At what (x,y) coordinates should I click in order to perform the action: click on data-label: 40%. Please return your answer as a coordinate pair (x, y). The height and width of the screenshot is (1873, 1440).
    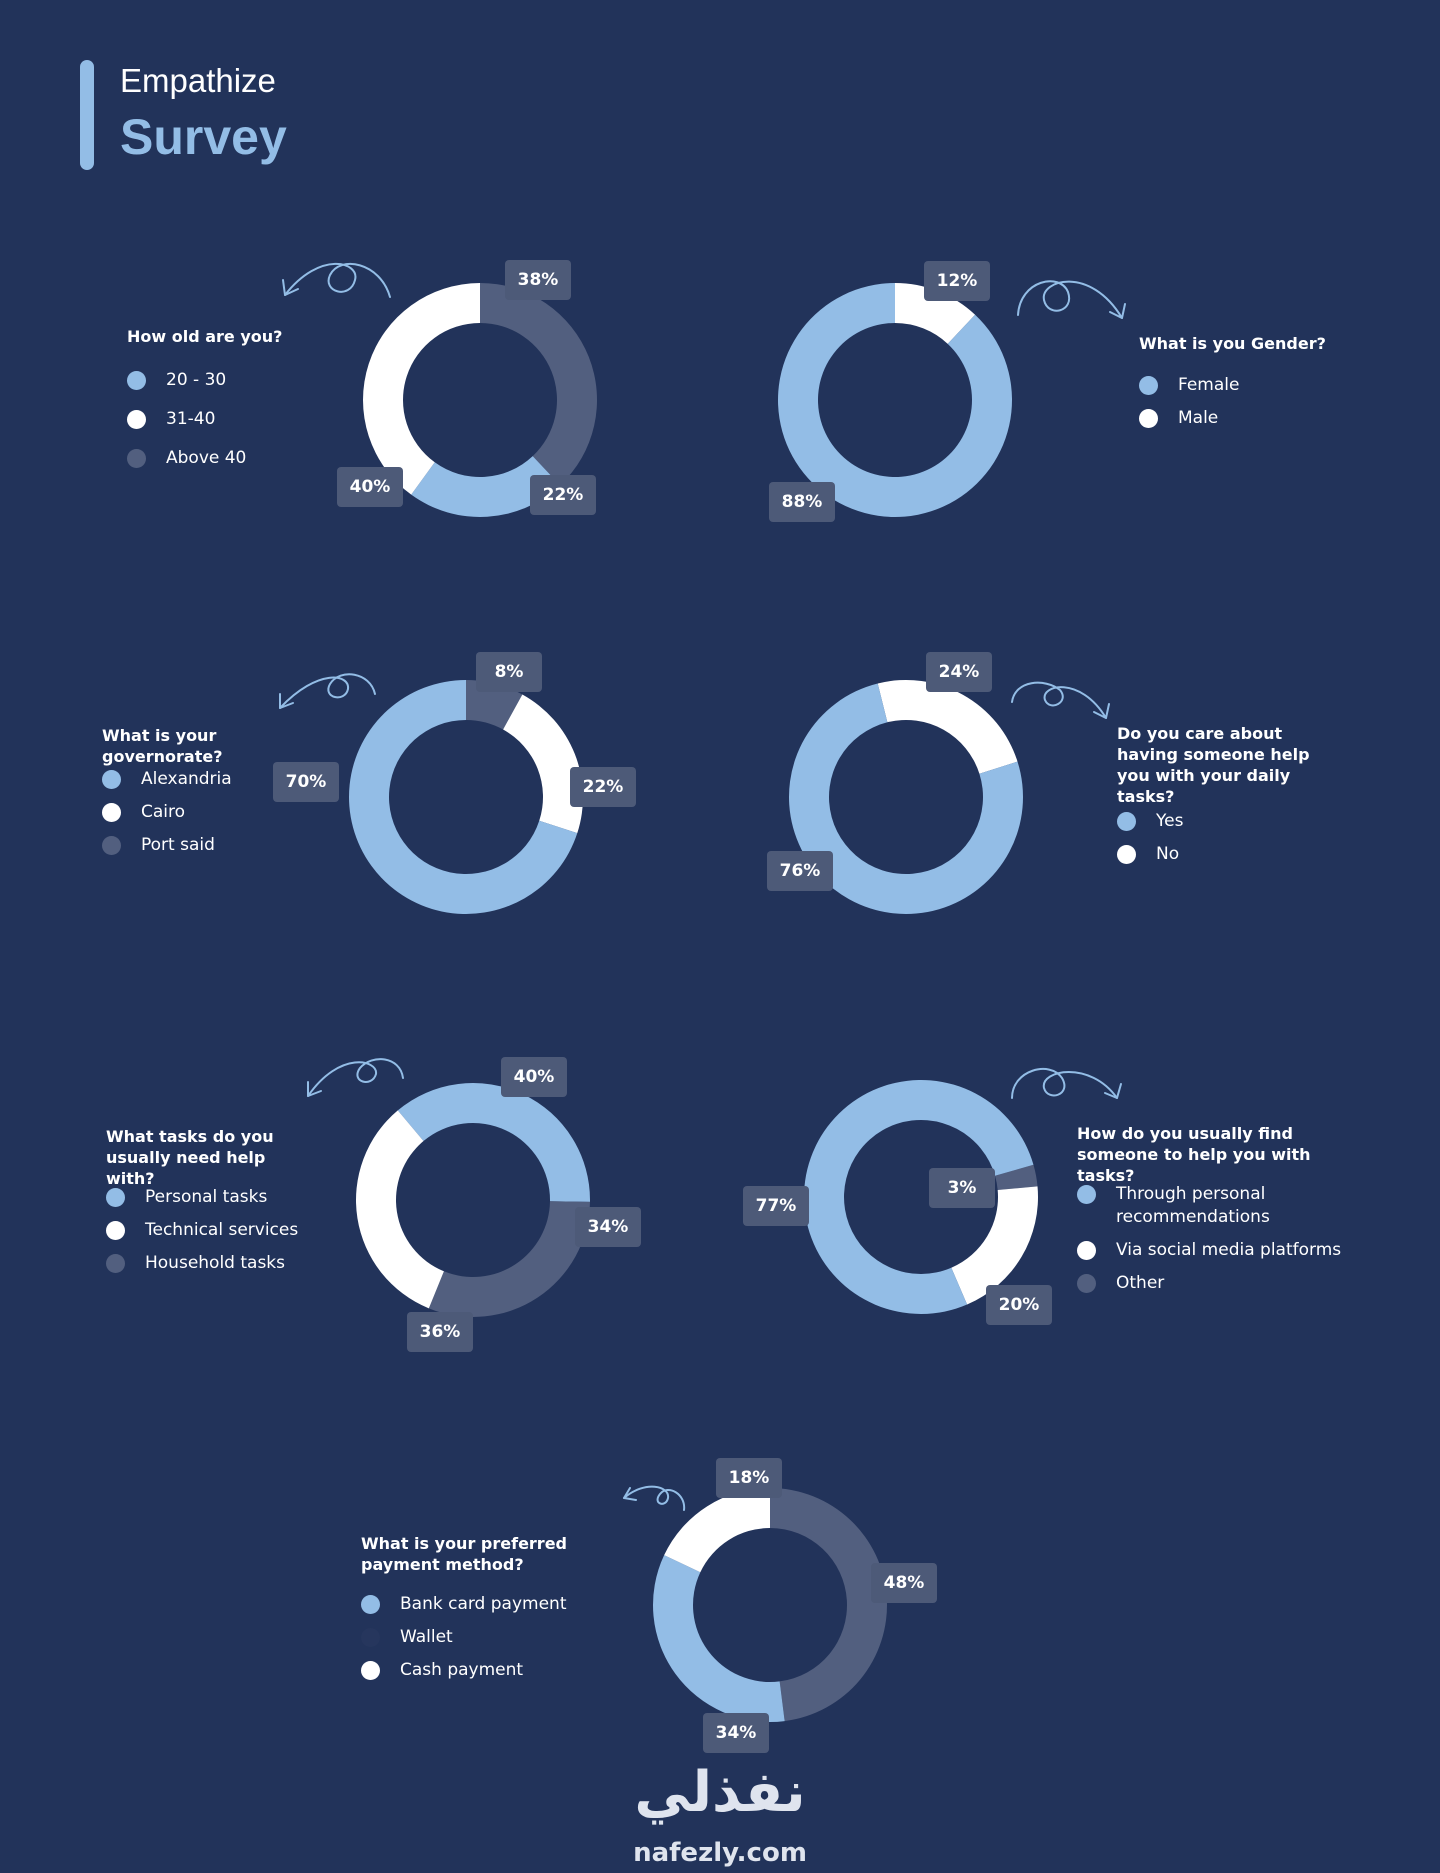
    Looking at the image, I should click on (534, 1077).